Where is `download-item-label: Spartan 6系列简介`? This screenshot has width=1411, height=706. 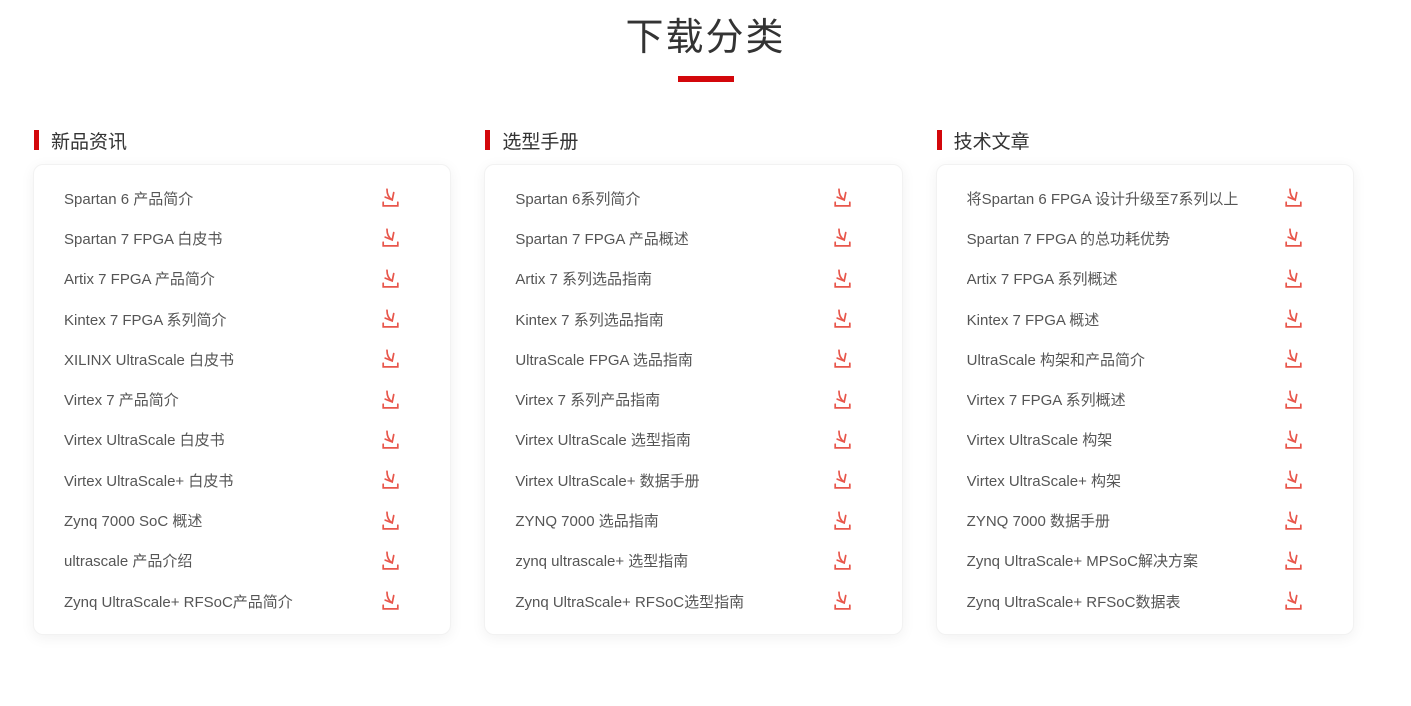 download-item-label: Spartan 6系列简介 is located at coordinates (578, 199).